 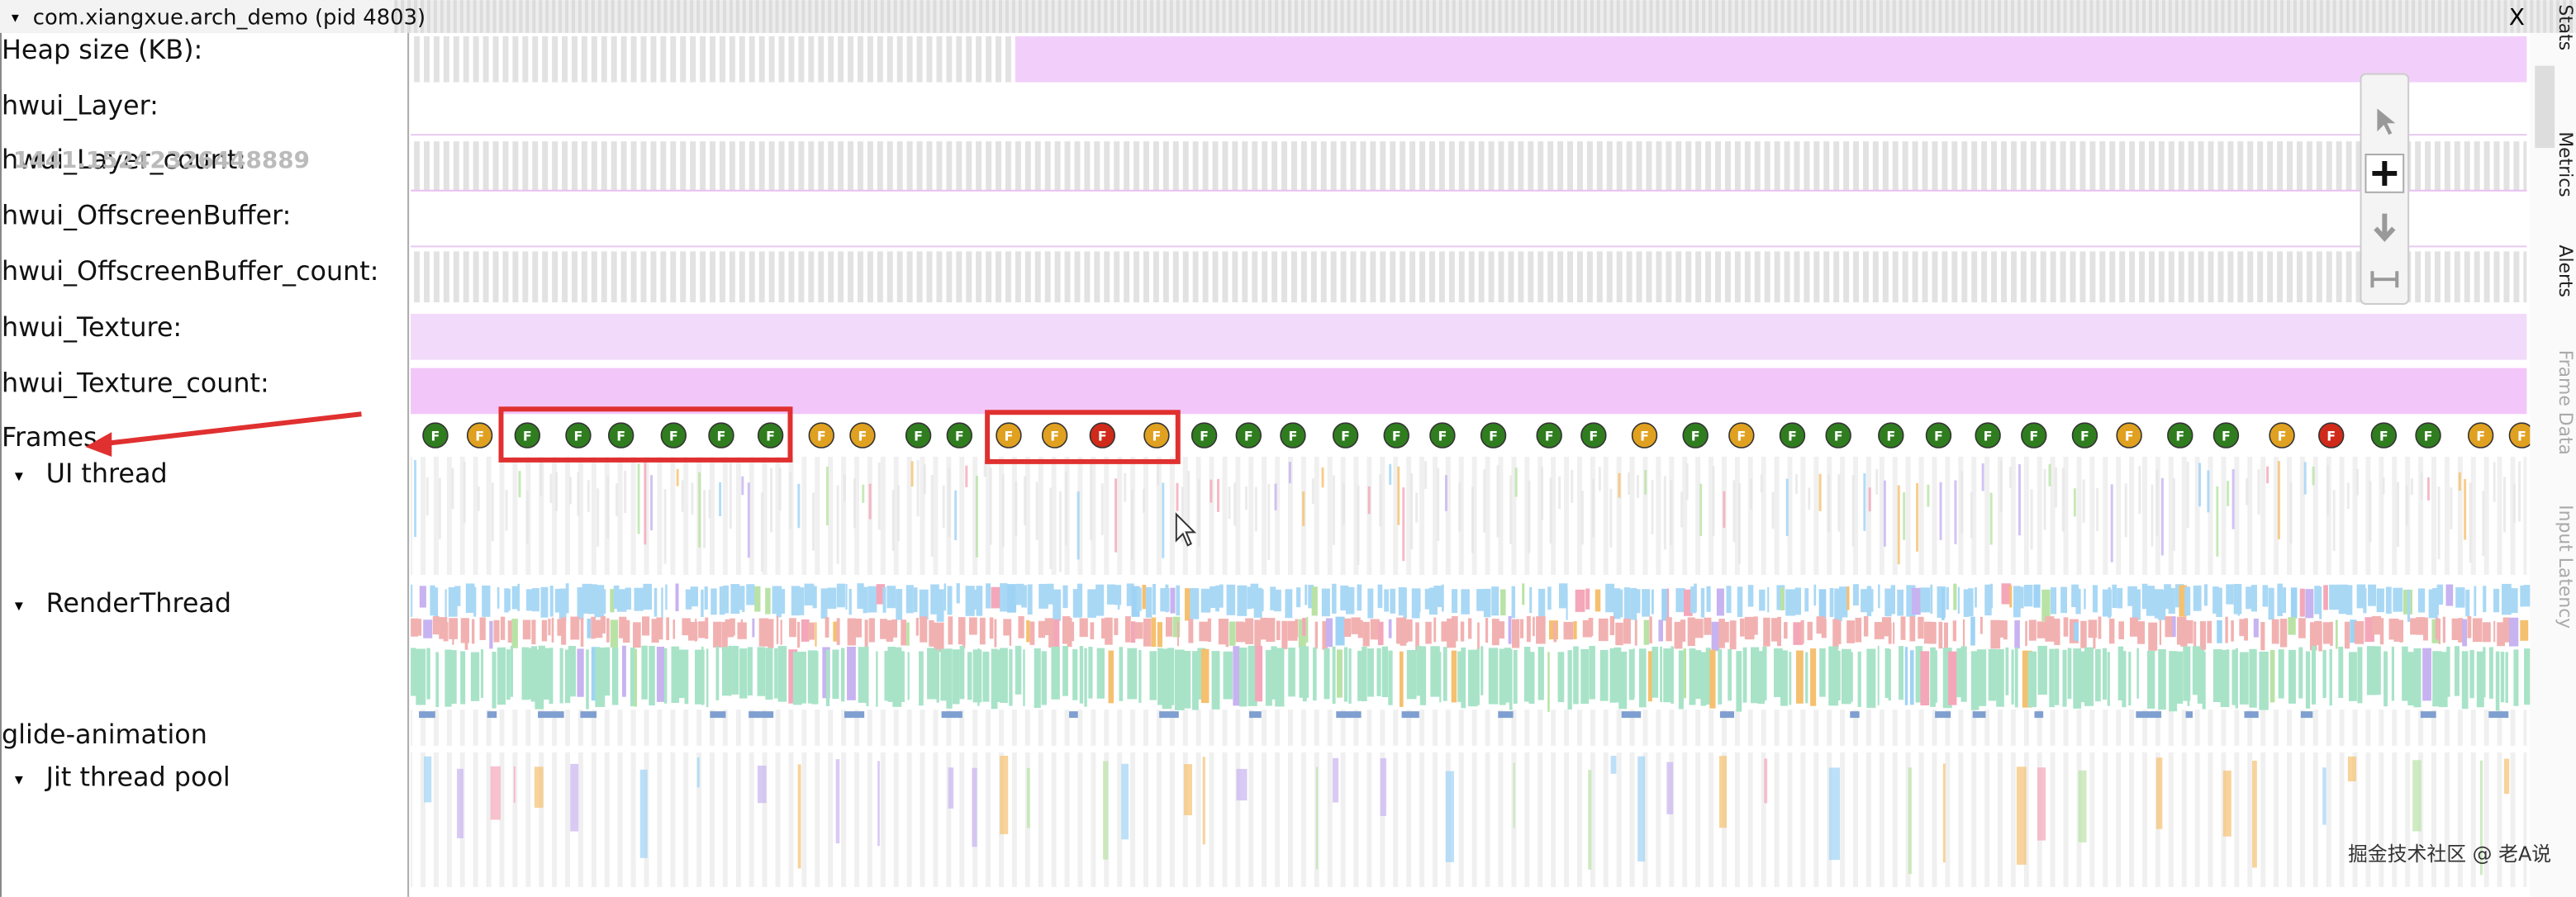 What do you see at coordinates (2565, 164) in the screenshot?
I see `side-tab: Metrics` at bounding box center [2565, 164].